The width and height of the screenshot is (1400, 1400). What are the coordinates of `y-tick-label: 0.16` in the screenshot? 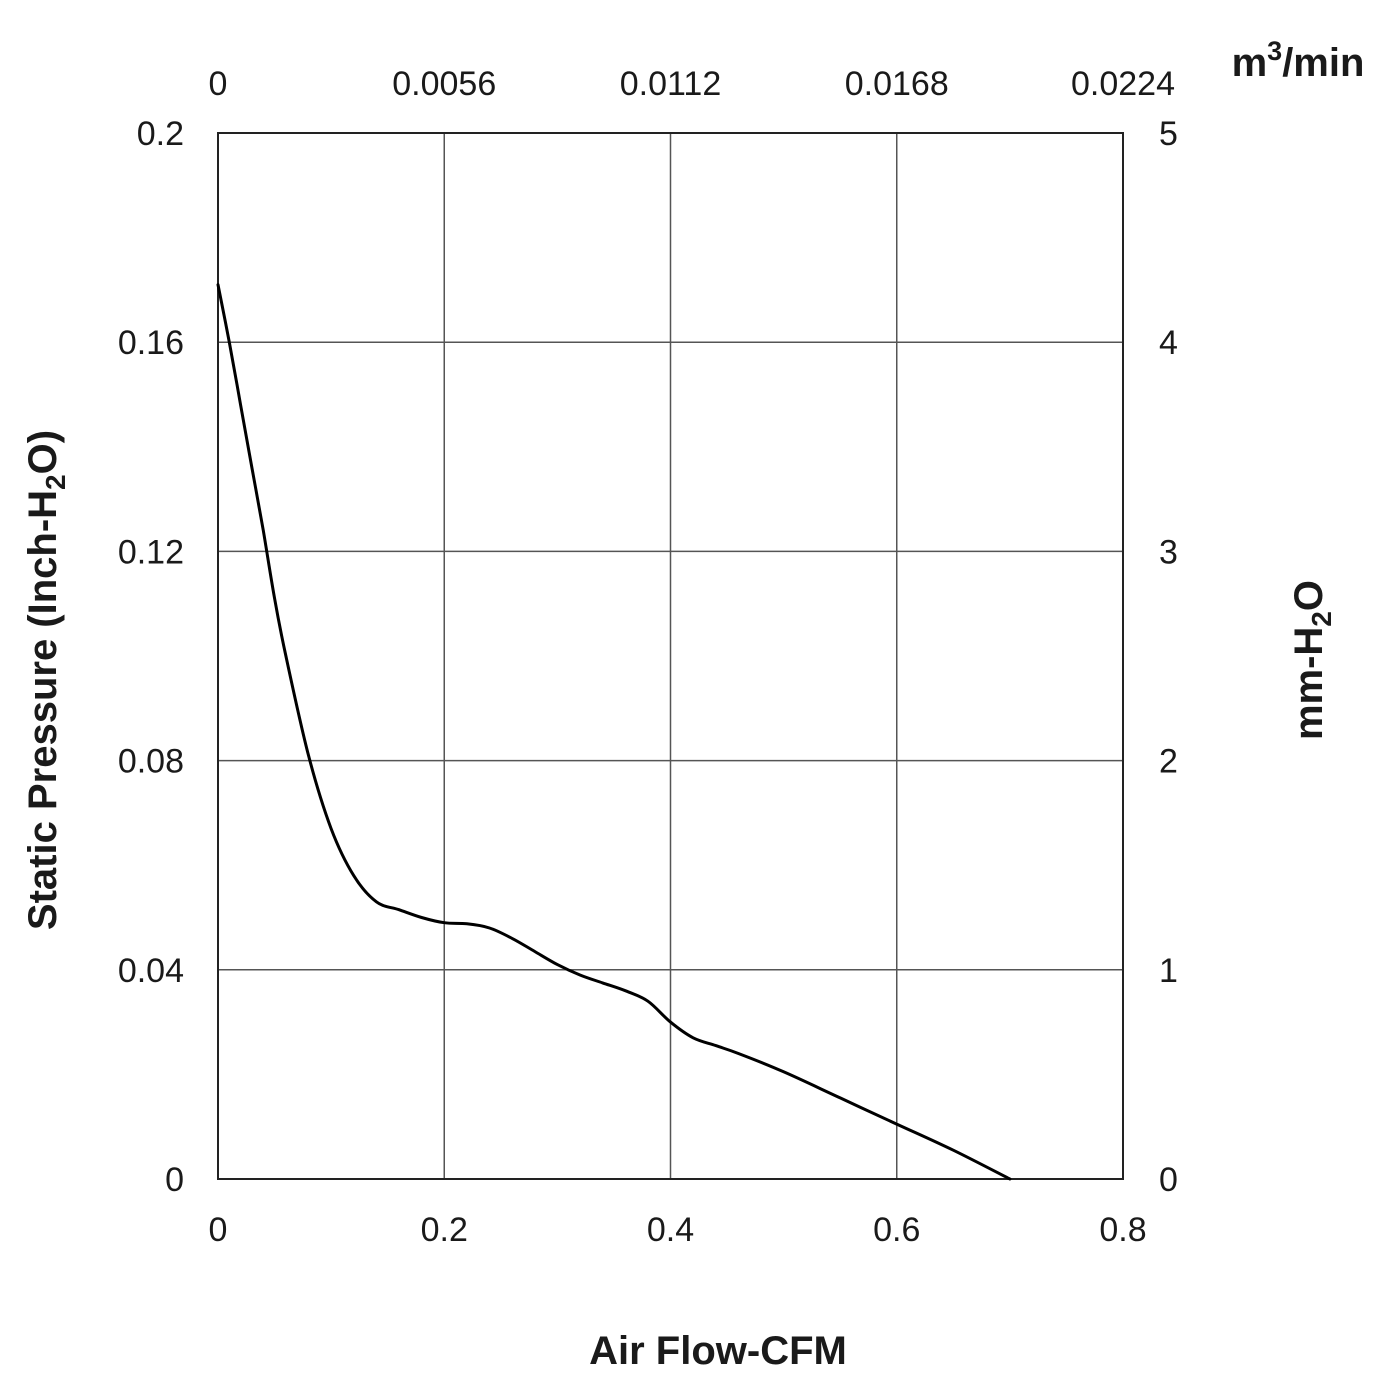 It's located at (151, 343).